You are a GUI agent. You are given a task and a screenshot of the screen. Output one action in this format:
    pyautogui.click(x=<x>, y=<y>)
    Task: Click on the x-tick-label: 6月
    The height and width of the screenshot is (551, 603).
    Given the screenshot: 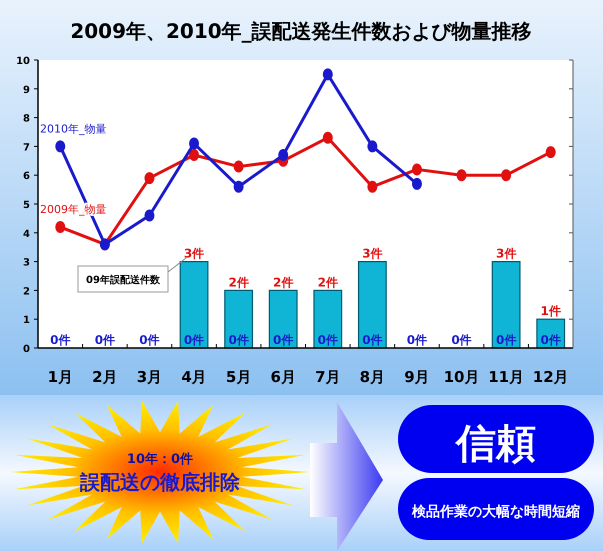 What is the action you would take?
    pyautogui.click(x=283, y=377)
    